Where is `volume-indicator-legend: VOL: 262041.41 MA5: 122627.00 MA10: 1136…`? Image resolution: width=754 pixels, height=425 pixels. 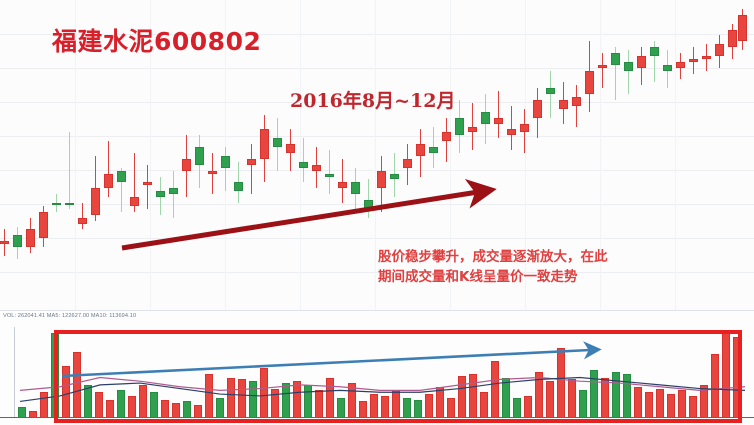
volume-indicator-legend: VOL: 262041.41 MA5: 122627.00 MA10: 1136… is located at coordinates (70, 316).